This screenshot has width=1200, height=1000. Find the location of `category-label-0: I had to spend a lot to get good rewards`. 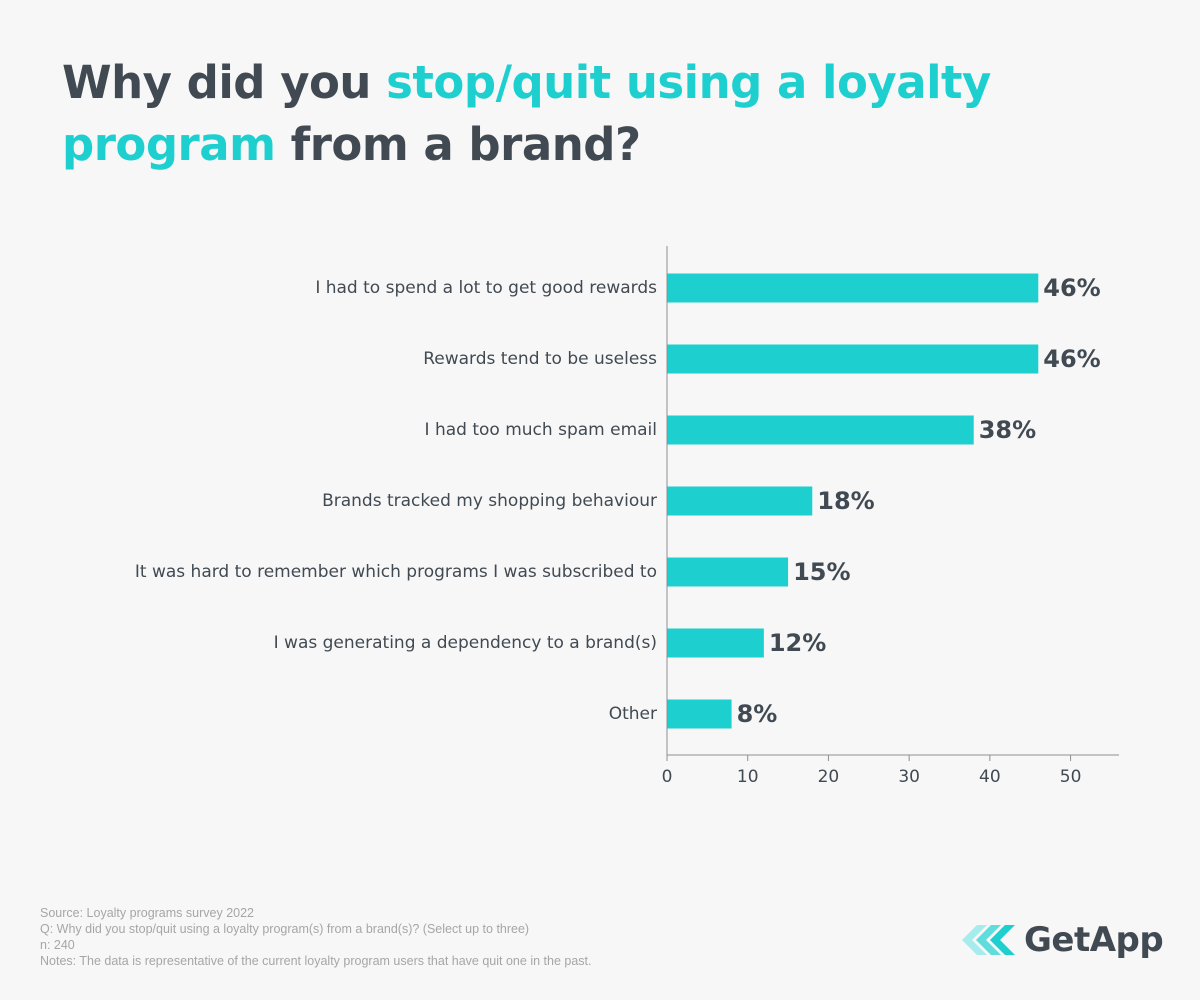

category-label-0: I had to spend a lot to get good rewards is located at coordinates (486, 288).